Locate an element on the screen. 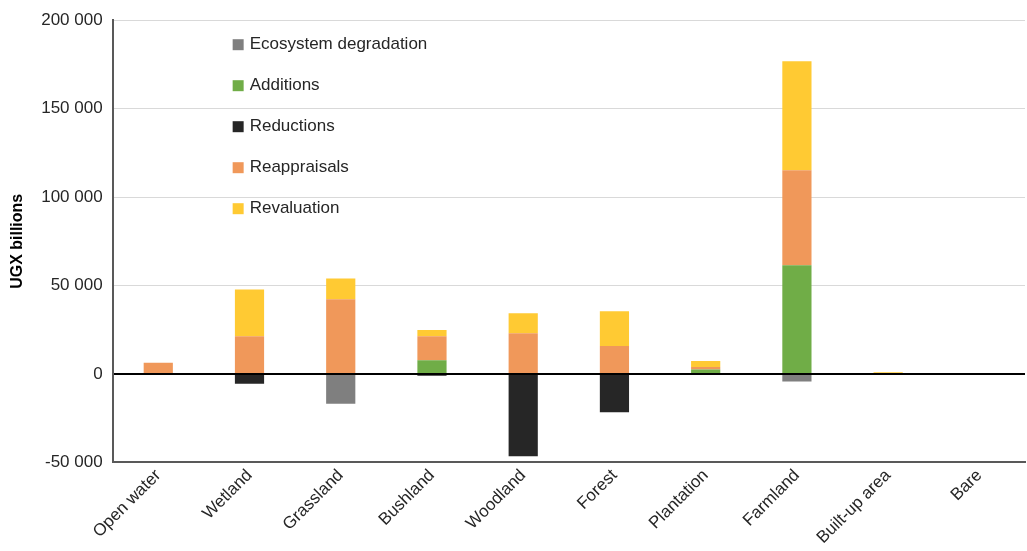  y-tick-label: 50 000 is located at coordinates (76, 285).